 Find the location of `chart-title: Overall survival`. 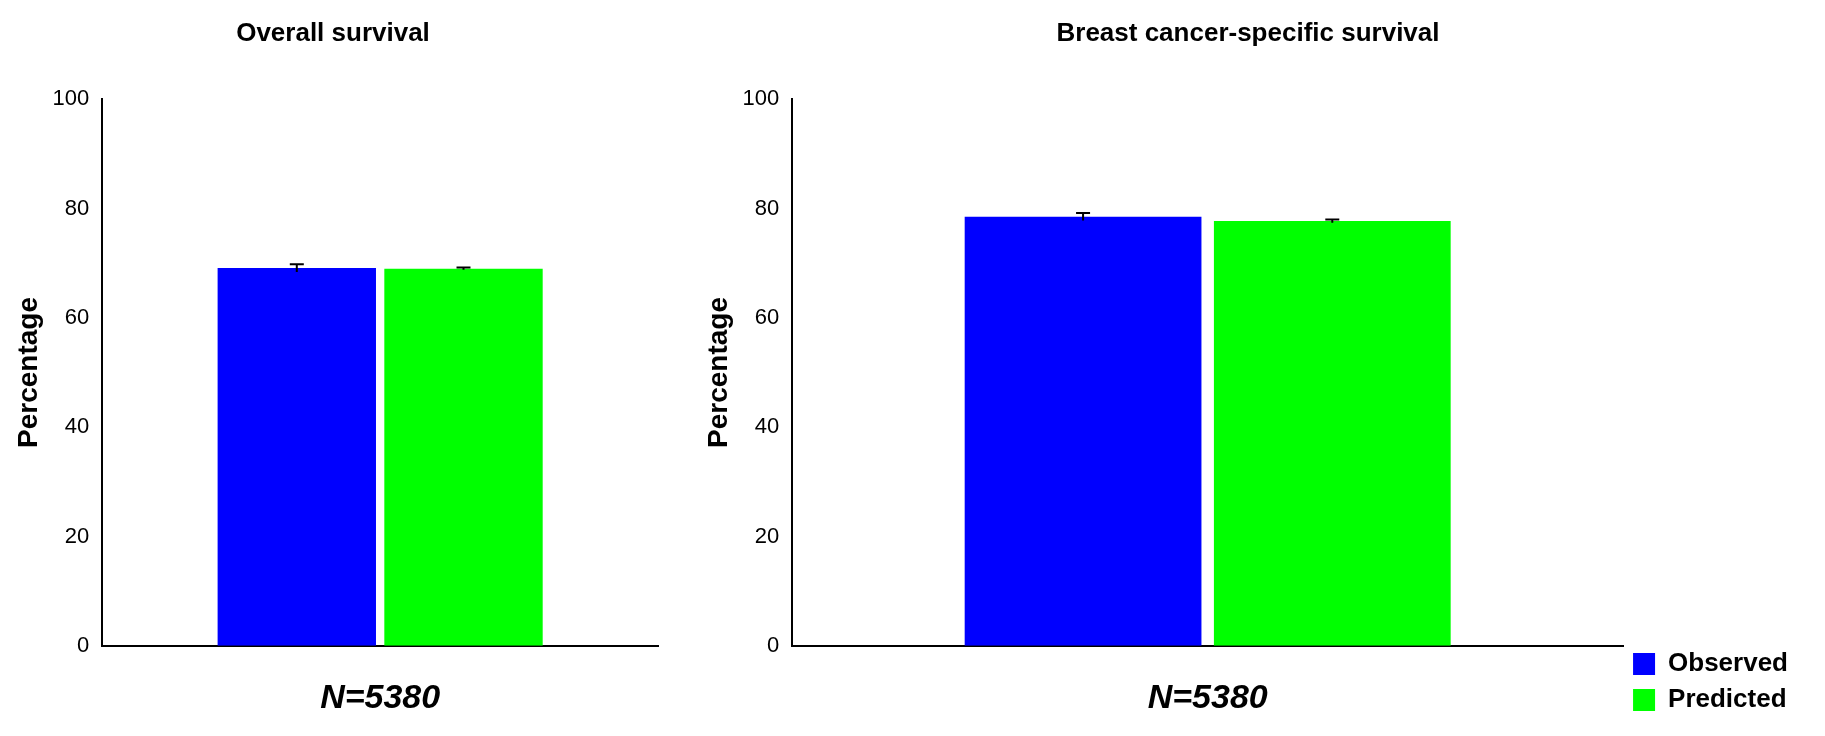

chart-title: Overall survival is located at coordinates (333, 31).